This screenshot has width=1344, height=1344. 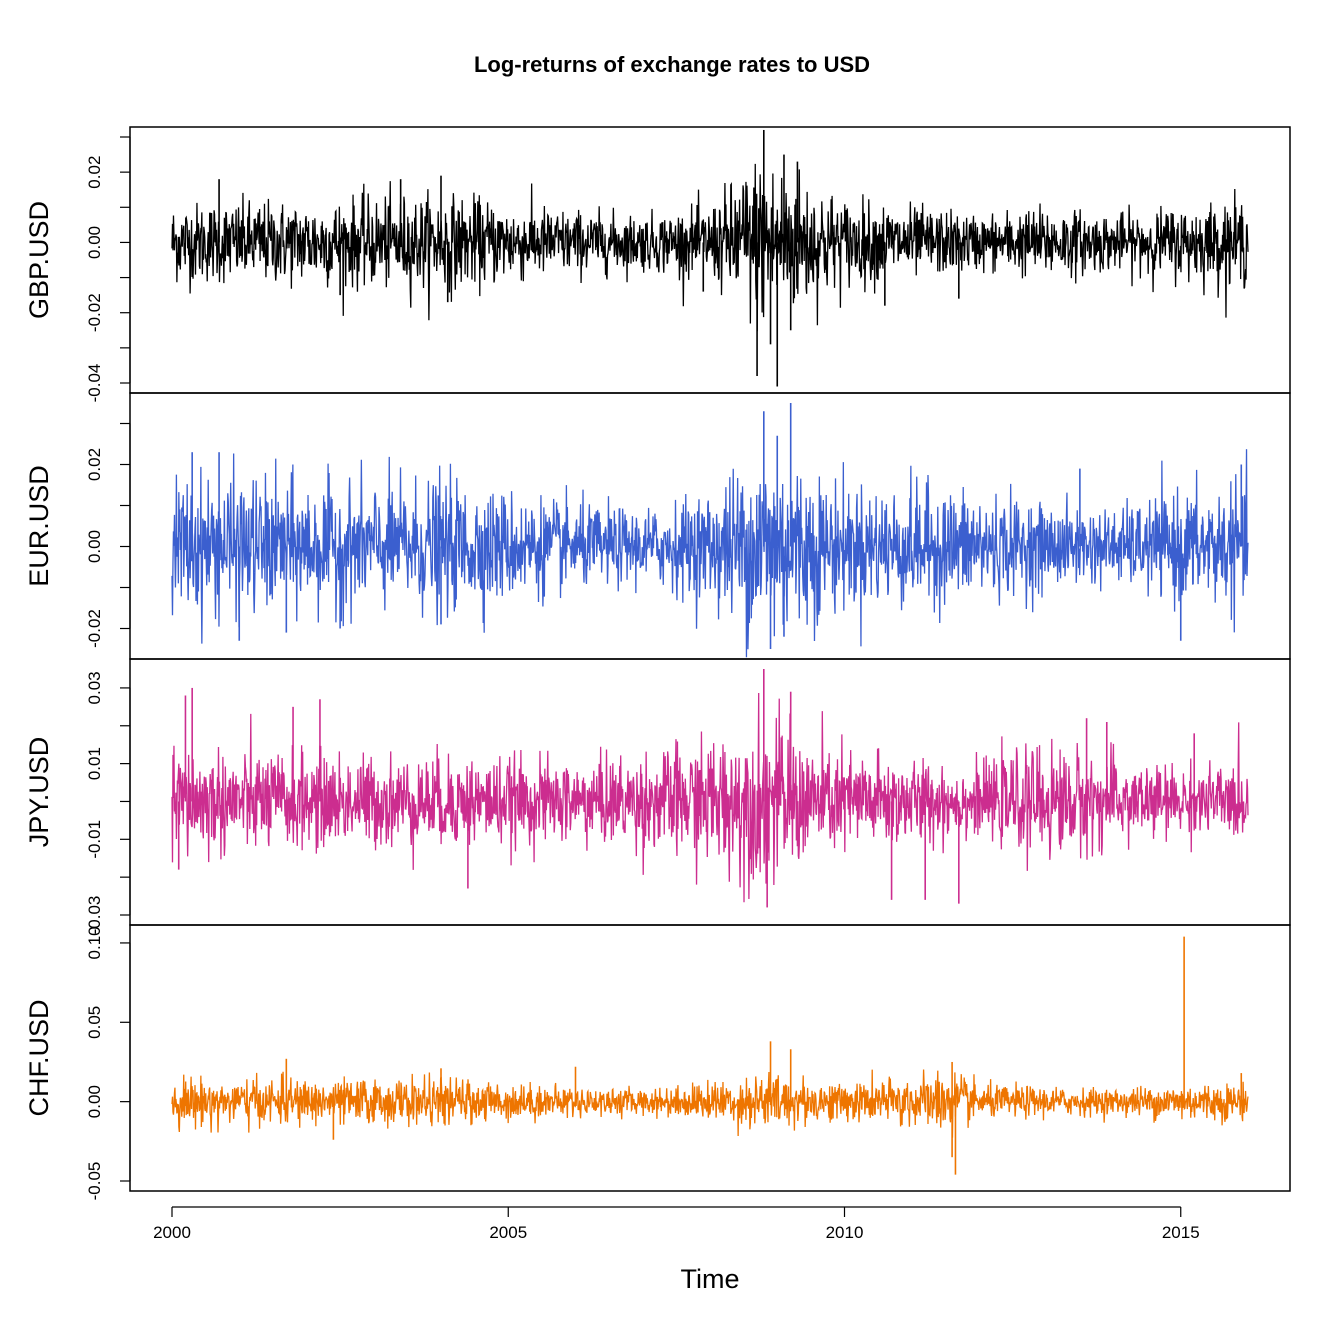 I want to click on y-tick-label: -0.04, so click(x=94, y=383).